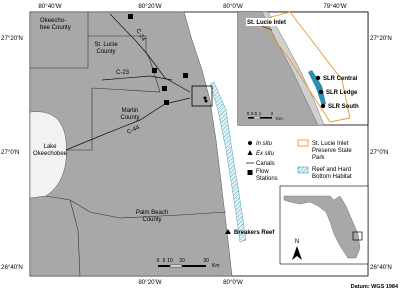 Image resolution: width=400 pixels, height=291 pixels. I want to click on legend-label: St. Lucie Inlet Preserve State Park, so click(332, 151).